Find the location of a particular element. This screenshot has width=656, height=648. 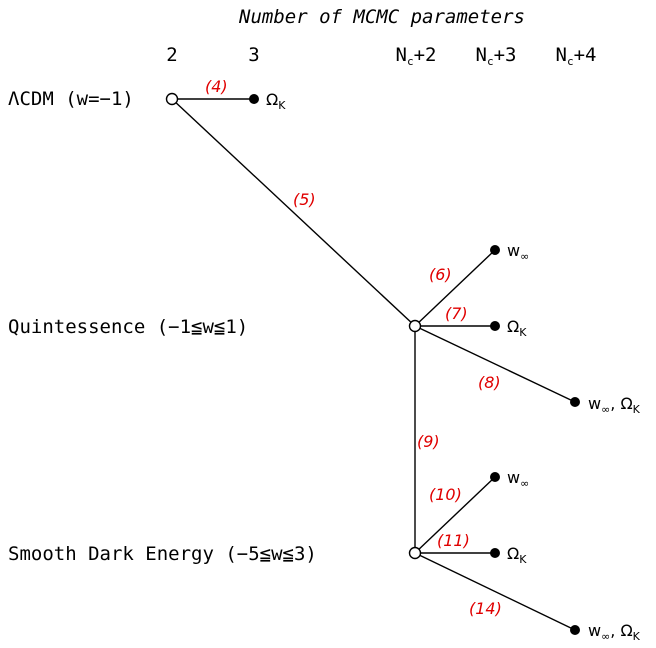

edge-quintessence-to-winf-omegak is located at coordinates (495, 364).